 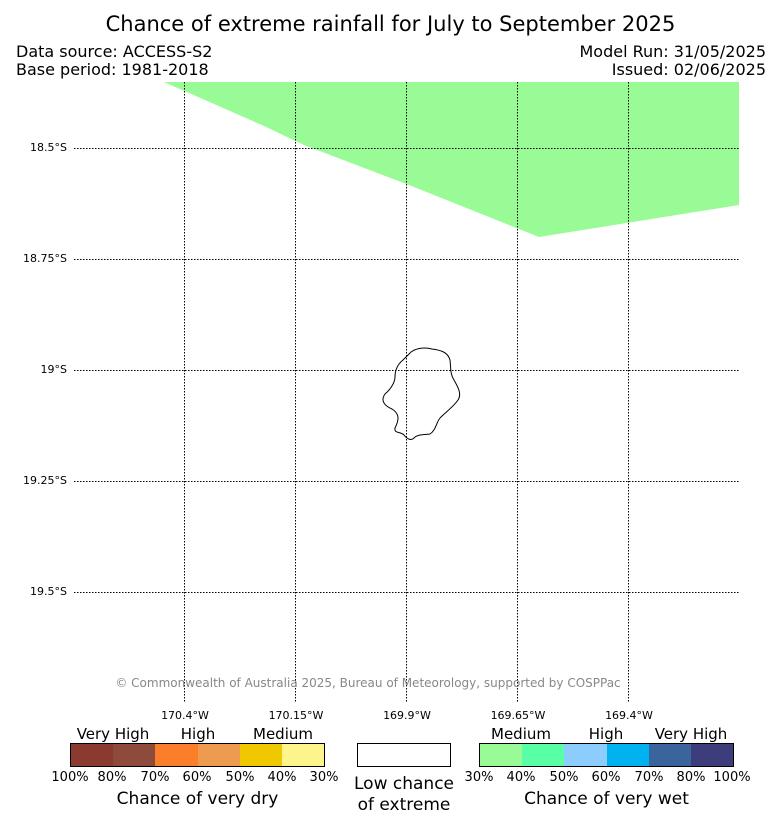 I want to click on dry-colorbar, so click(x=197, y=755).